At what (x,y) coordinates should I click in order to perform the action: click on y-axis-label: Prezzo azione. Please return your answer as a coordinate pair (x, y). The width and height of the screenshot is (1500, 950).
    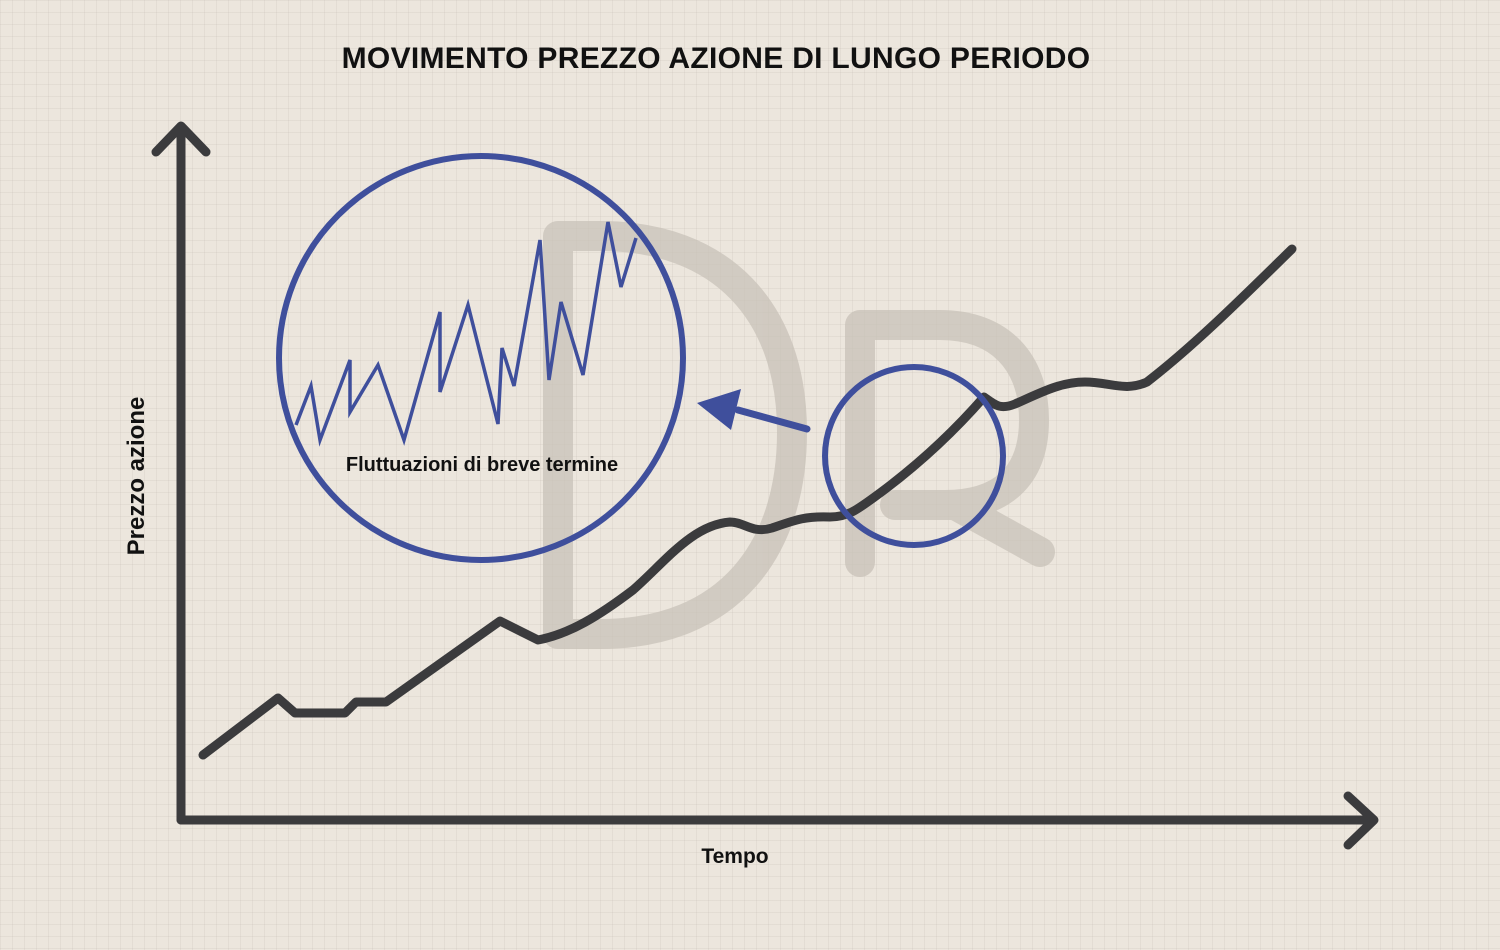
    Looking at the image, I should click on (136, 476).